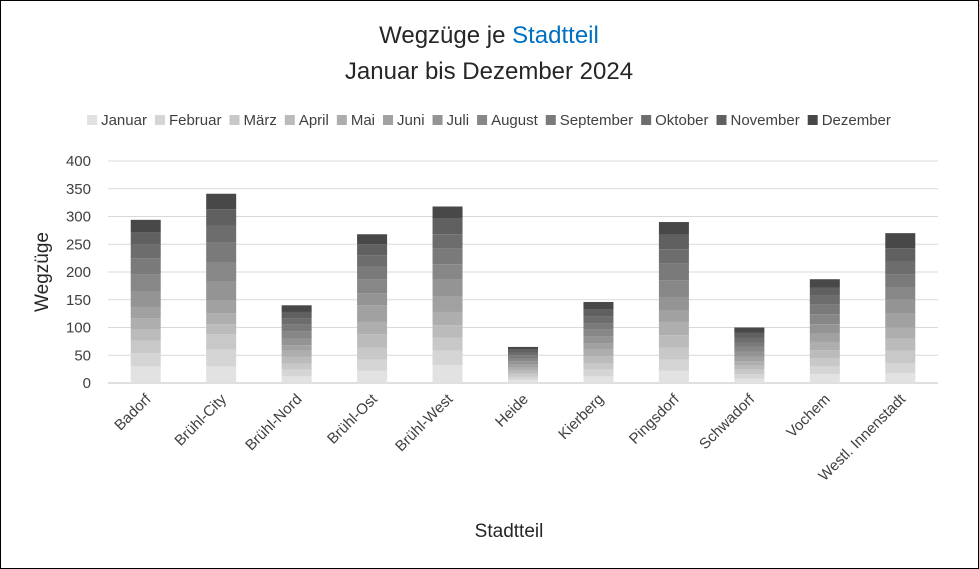 The height and width of the screenshot is (569, 979). Describe the element at coordinates (596, 120) in the screenshot. I see `legend-label: September` at that location.